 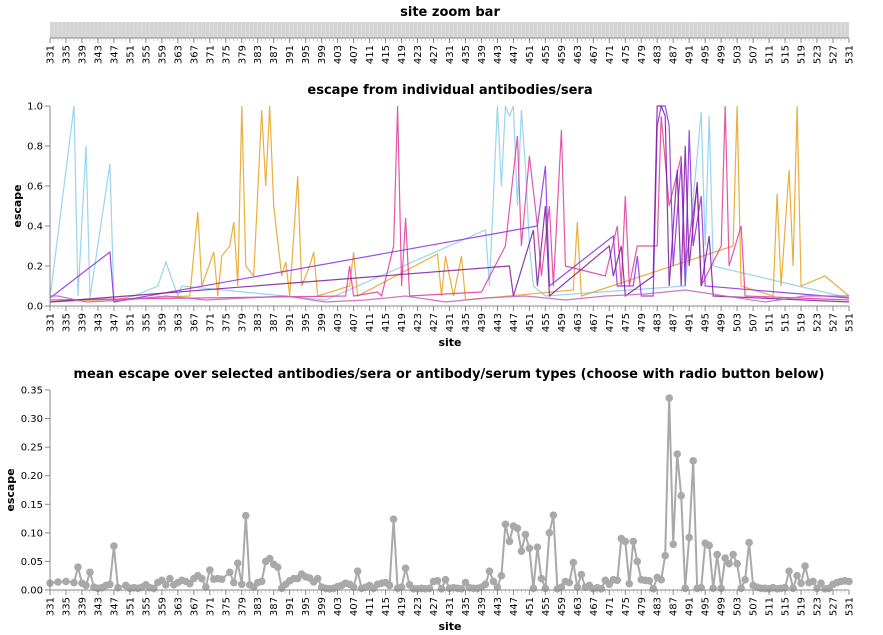 I want to click on x-tick-label: 527, so click(x=834, y=54).